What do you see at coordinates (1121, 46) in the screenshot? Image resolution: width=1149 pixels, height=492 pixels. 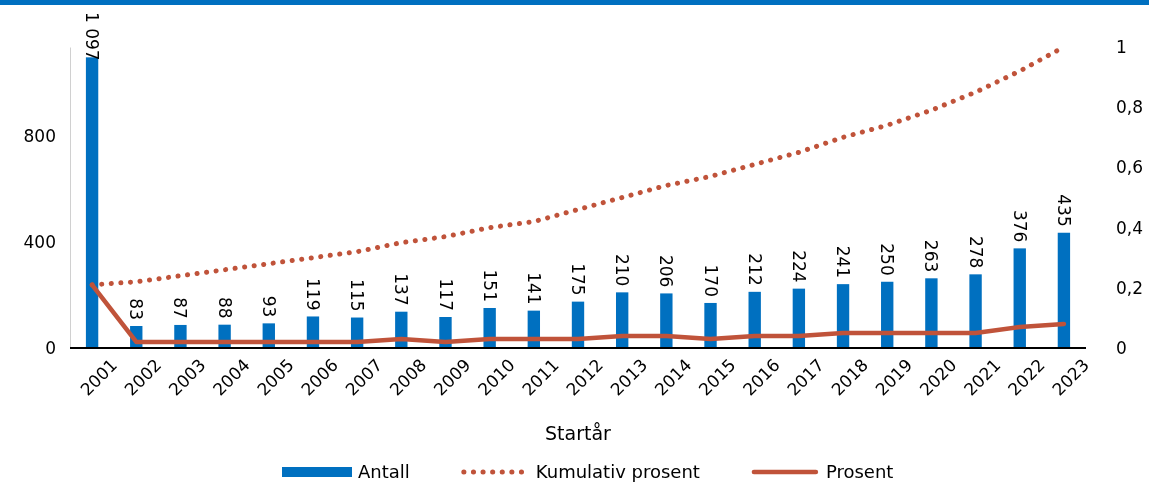 I see `y2-tick-label: 1` at bounding box center [1121, 46].